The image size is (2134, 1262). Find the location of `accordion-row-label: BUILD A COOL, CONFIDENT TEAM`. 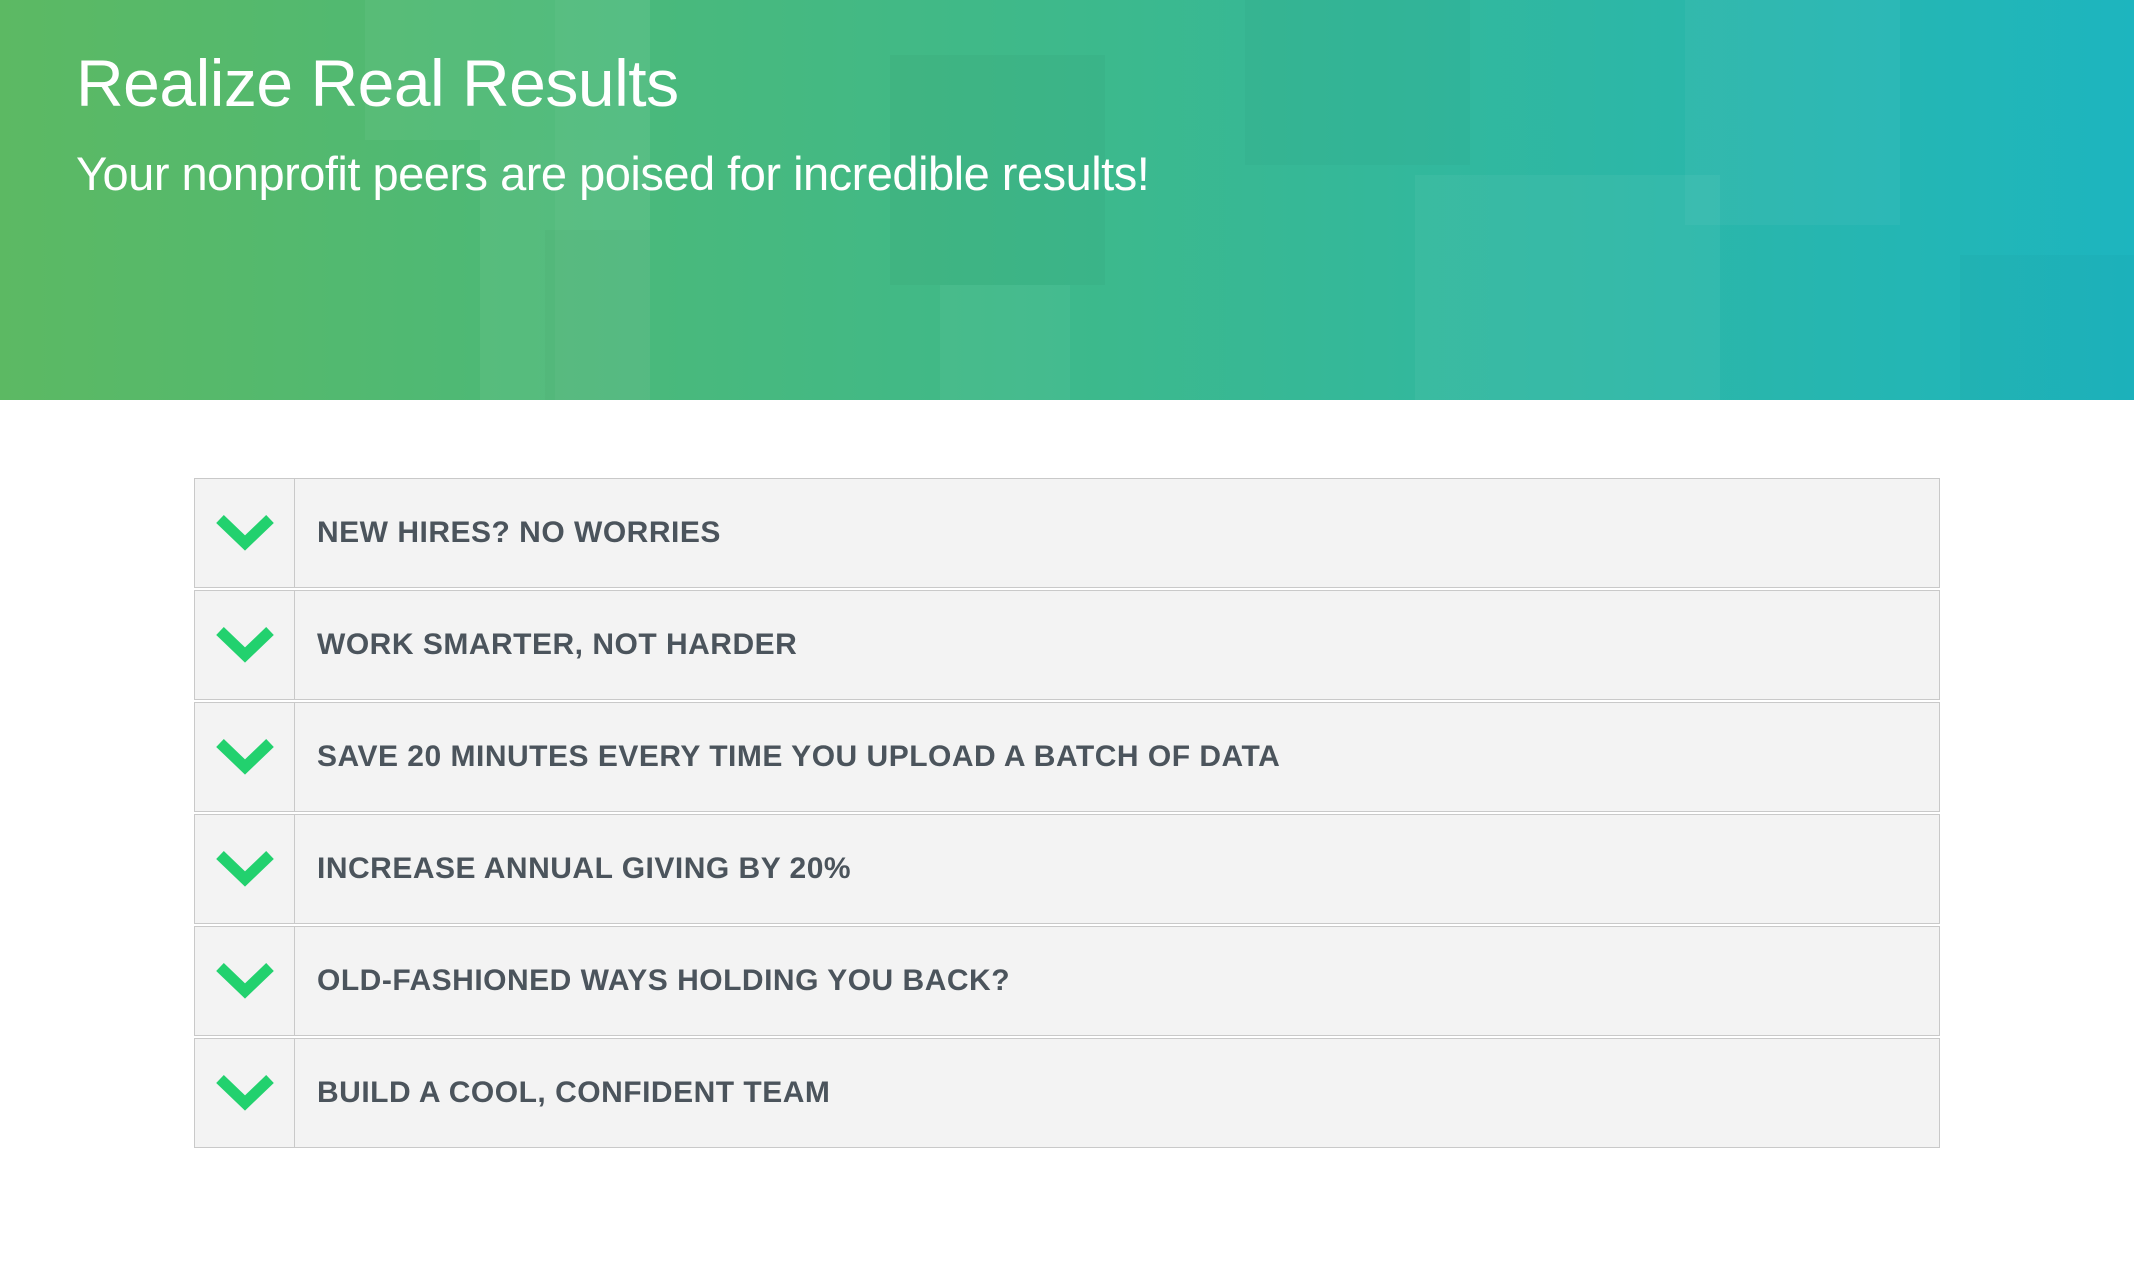

accordion-row-label: BUILD A COOL, CONFIDENT TEAM is located at coordinates (574, 1092).